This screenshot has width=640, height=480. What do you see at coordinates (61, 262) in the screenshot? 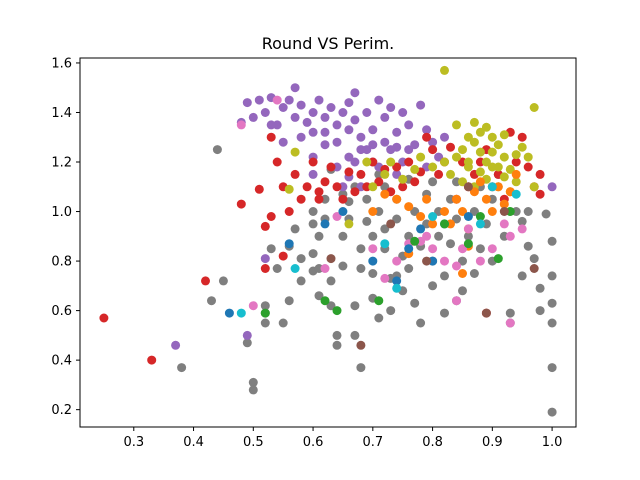
I see `y-tick-label: 0.8` at bounding box center [61, 262].